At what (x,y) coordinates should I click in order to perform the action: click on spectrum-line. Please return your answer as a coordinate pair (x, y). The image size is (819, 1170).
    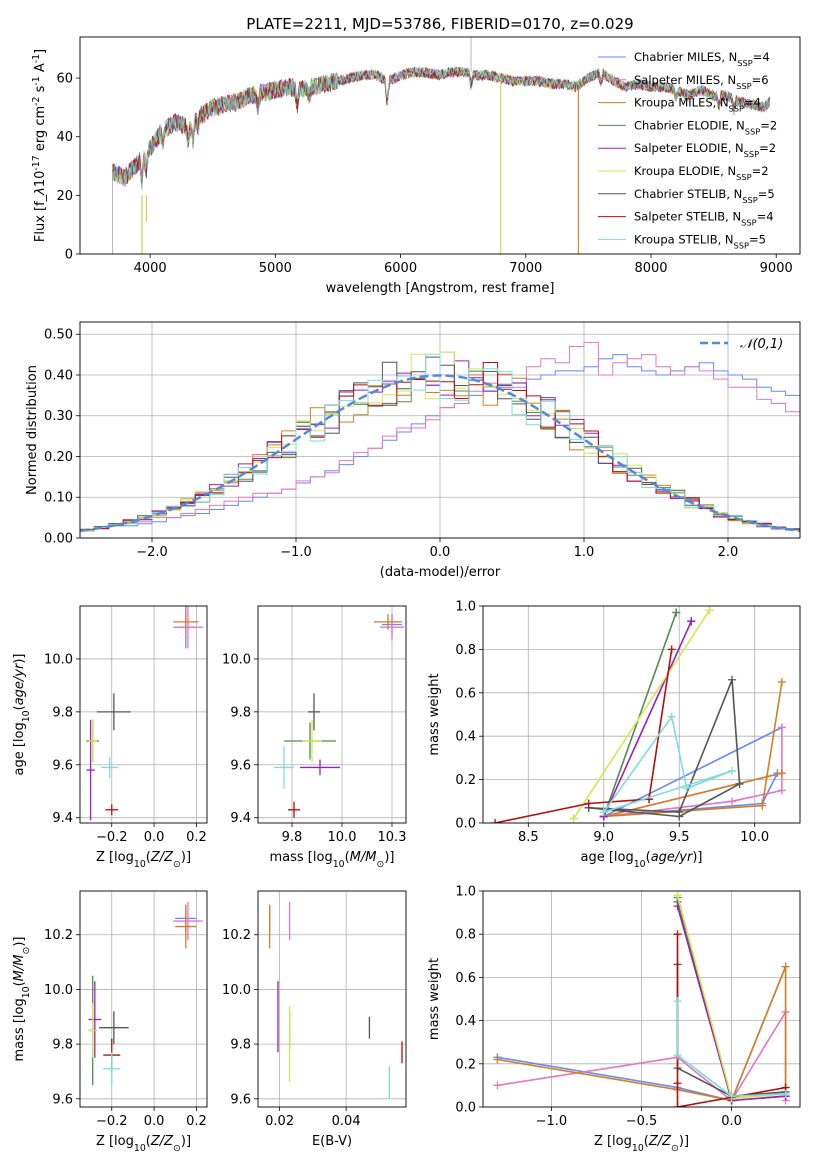
    Looking at the image, I should click on (441, 127).